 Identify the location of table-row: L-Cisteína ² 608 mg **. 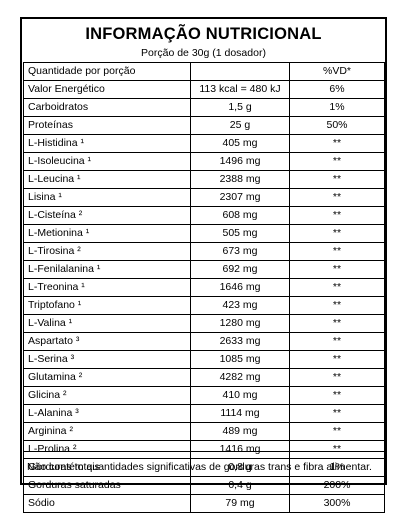
(204, 215).